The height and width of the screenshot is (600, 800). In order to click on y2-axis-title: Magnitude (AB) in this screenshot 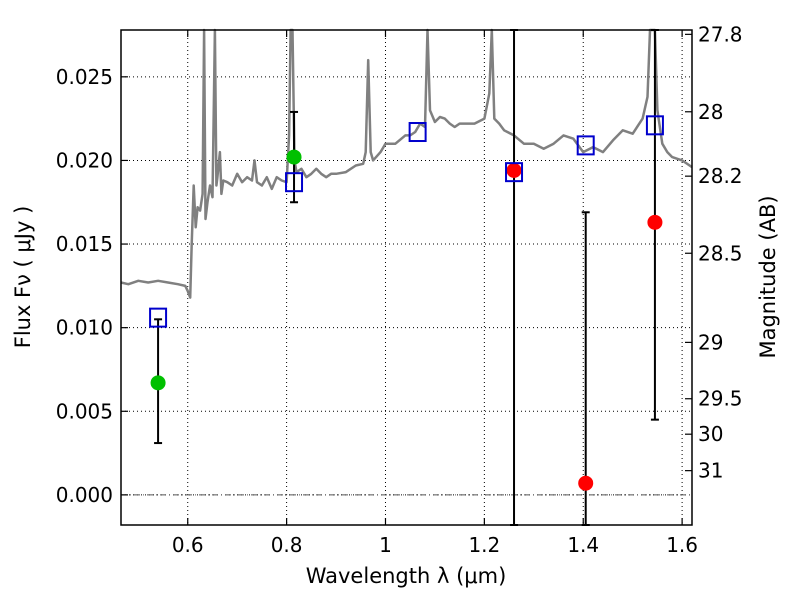, I will do `click(768, 276)`.